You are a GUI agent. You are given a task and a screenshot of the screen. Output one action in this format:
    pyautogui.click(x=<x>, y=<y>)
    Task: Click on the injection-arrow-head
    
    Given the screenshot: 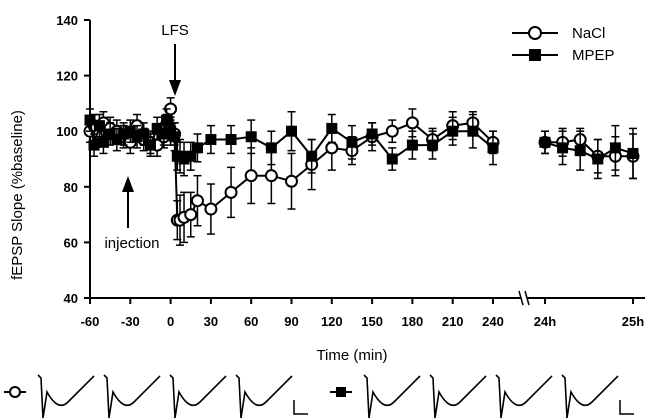 What is the action you would take?
    pyautogui.click(x=128, y=184)
    